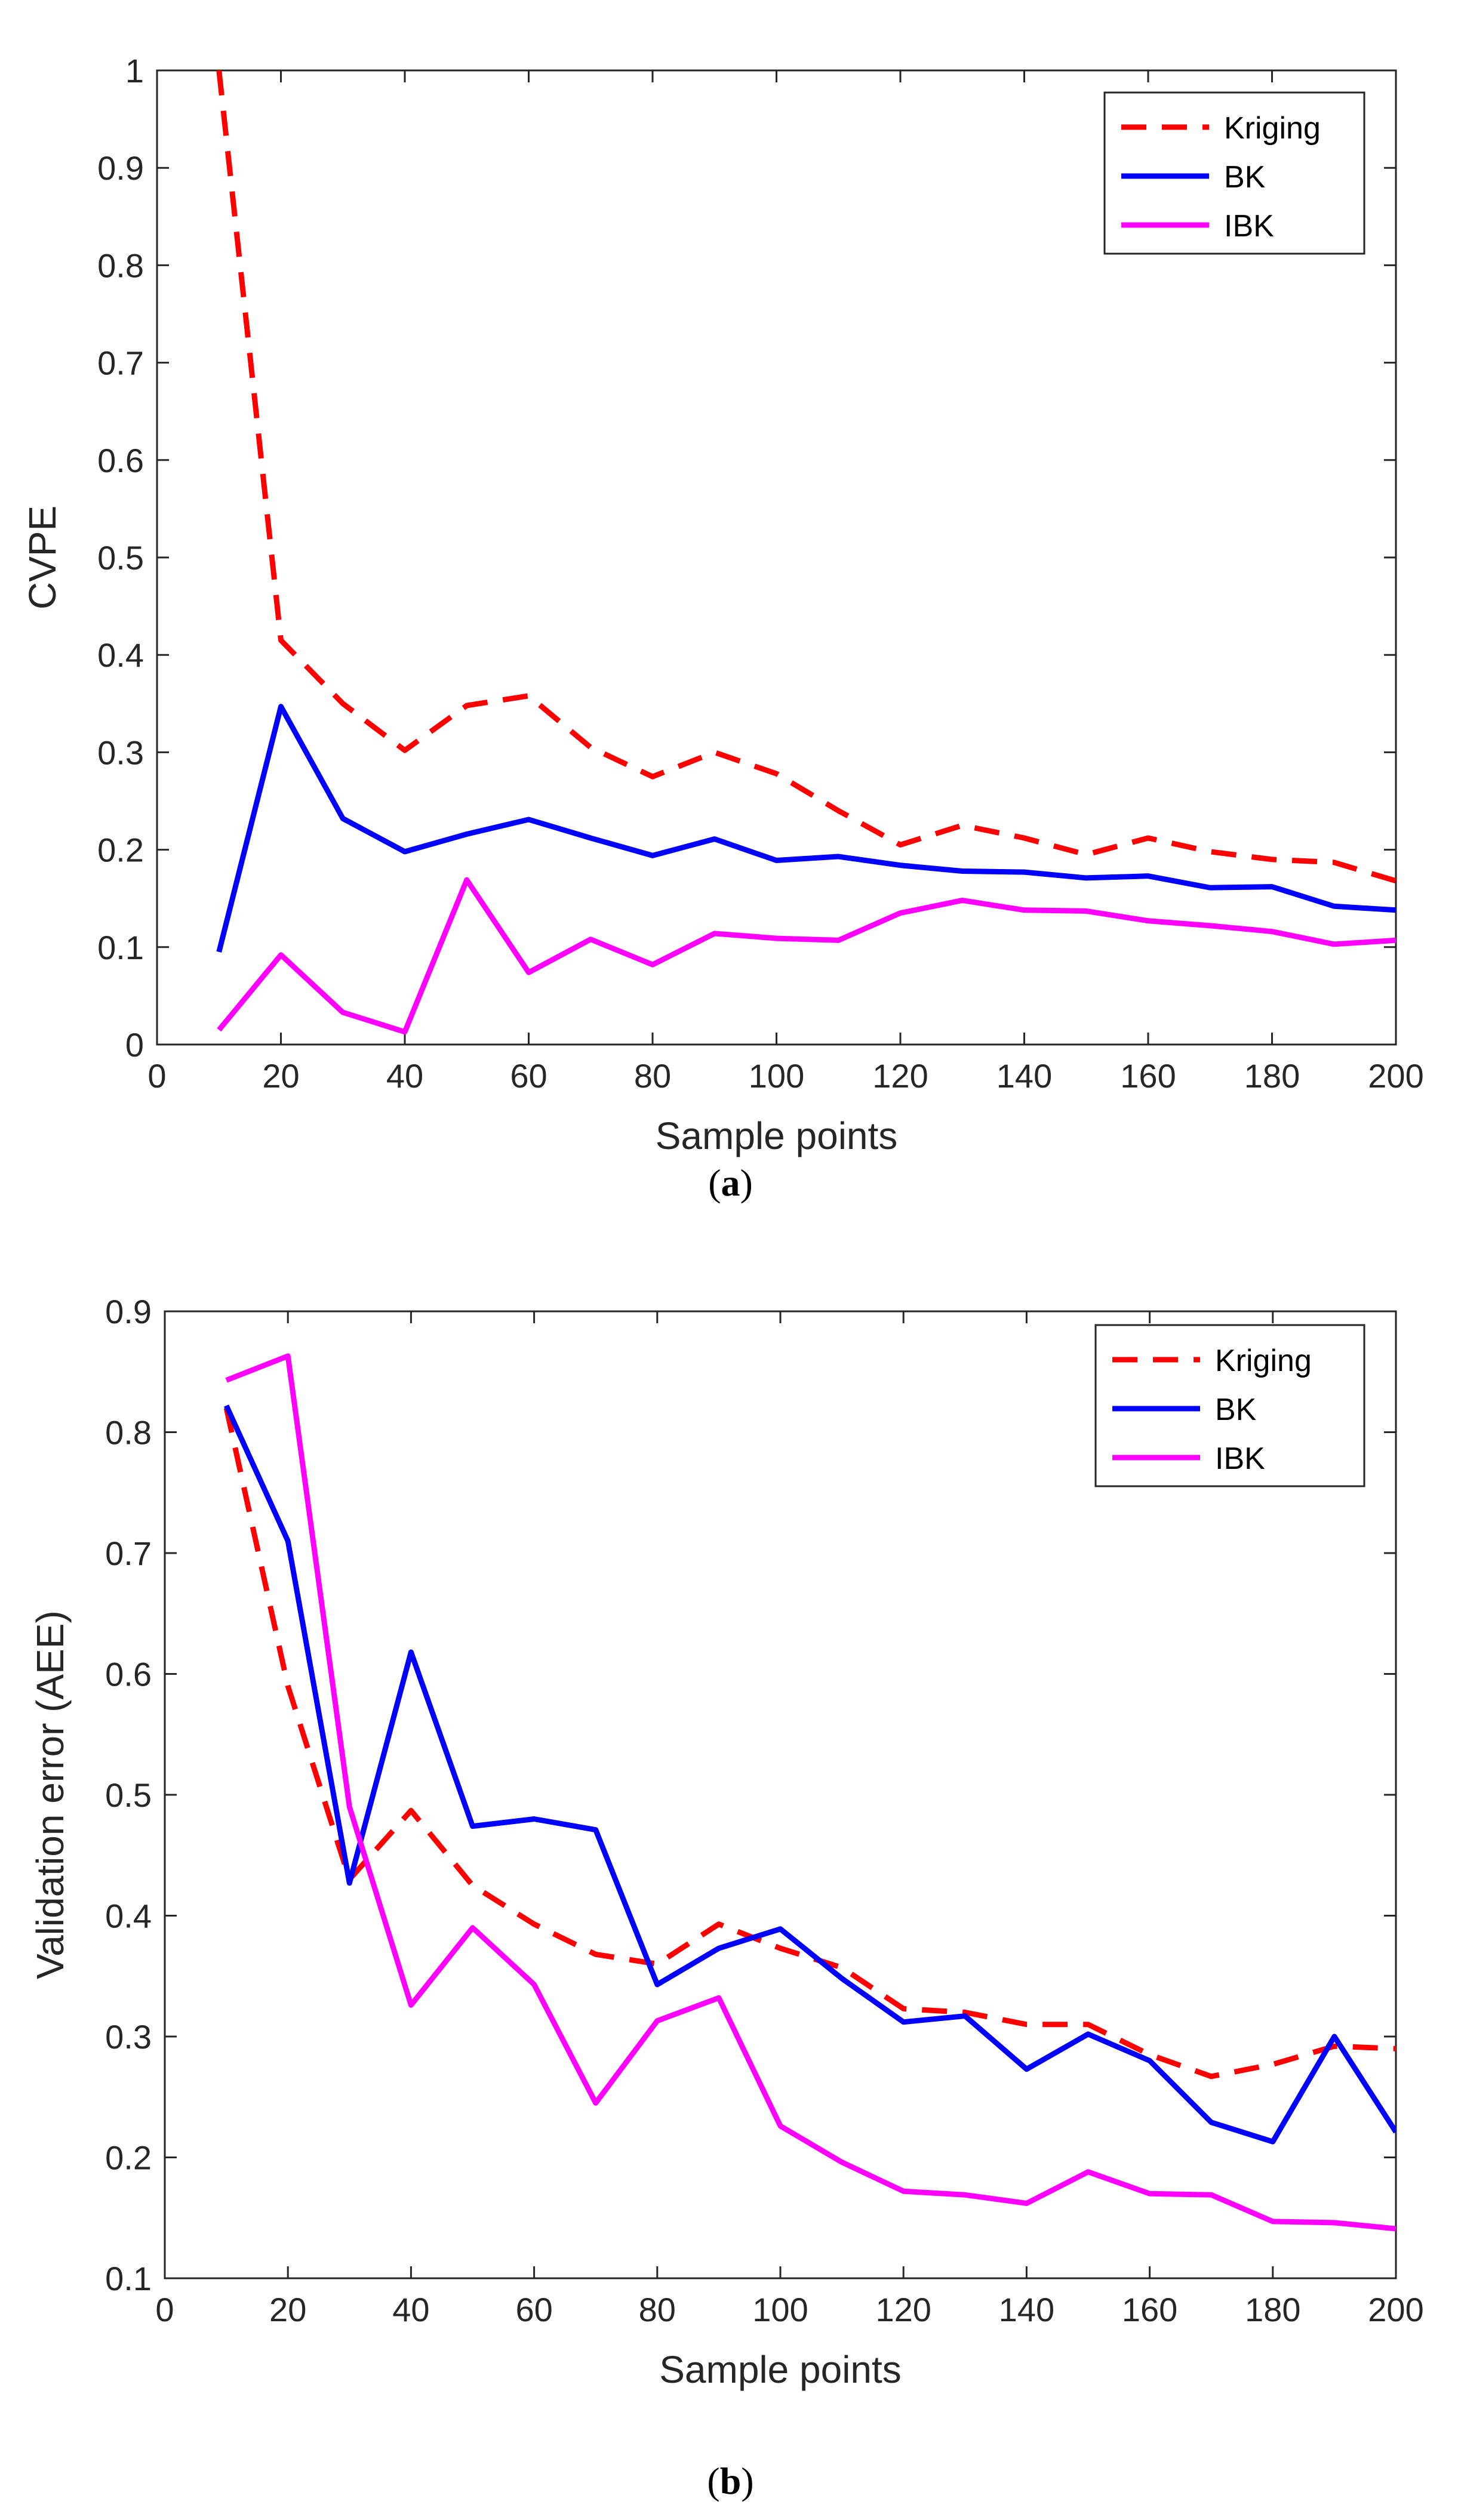  Describe the element at coordinates (1245, 177) in the screenshot. I see `legend-label-bk-a: BK` at that location.